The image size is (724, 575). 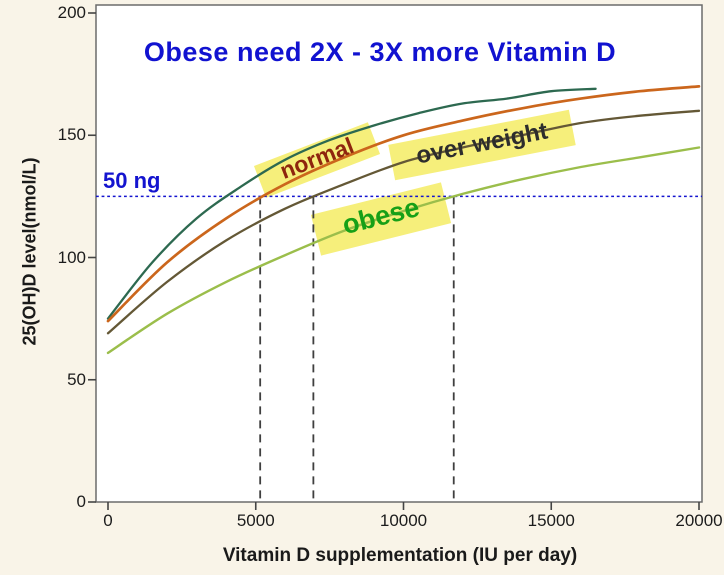 What do you see at coordinates (76, 379) in the screenshot?
I see `y-tick-label: 50` at bounding box center [76, 379].